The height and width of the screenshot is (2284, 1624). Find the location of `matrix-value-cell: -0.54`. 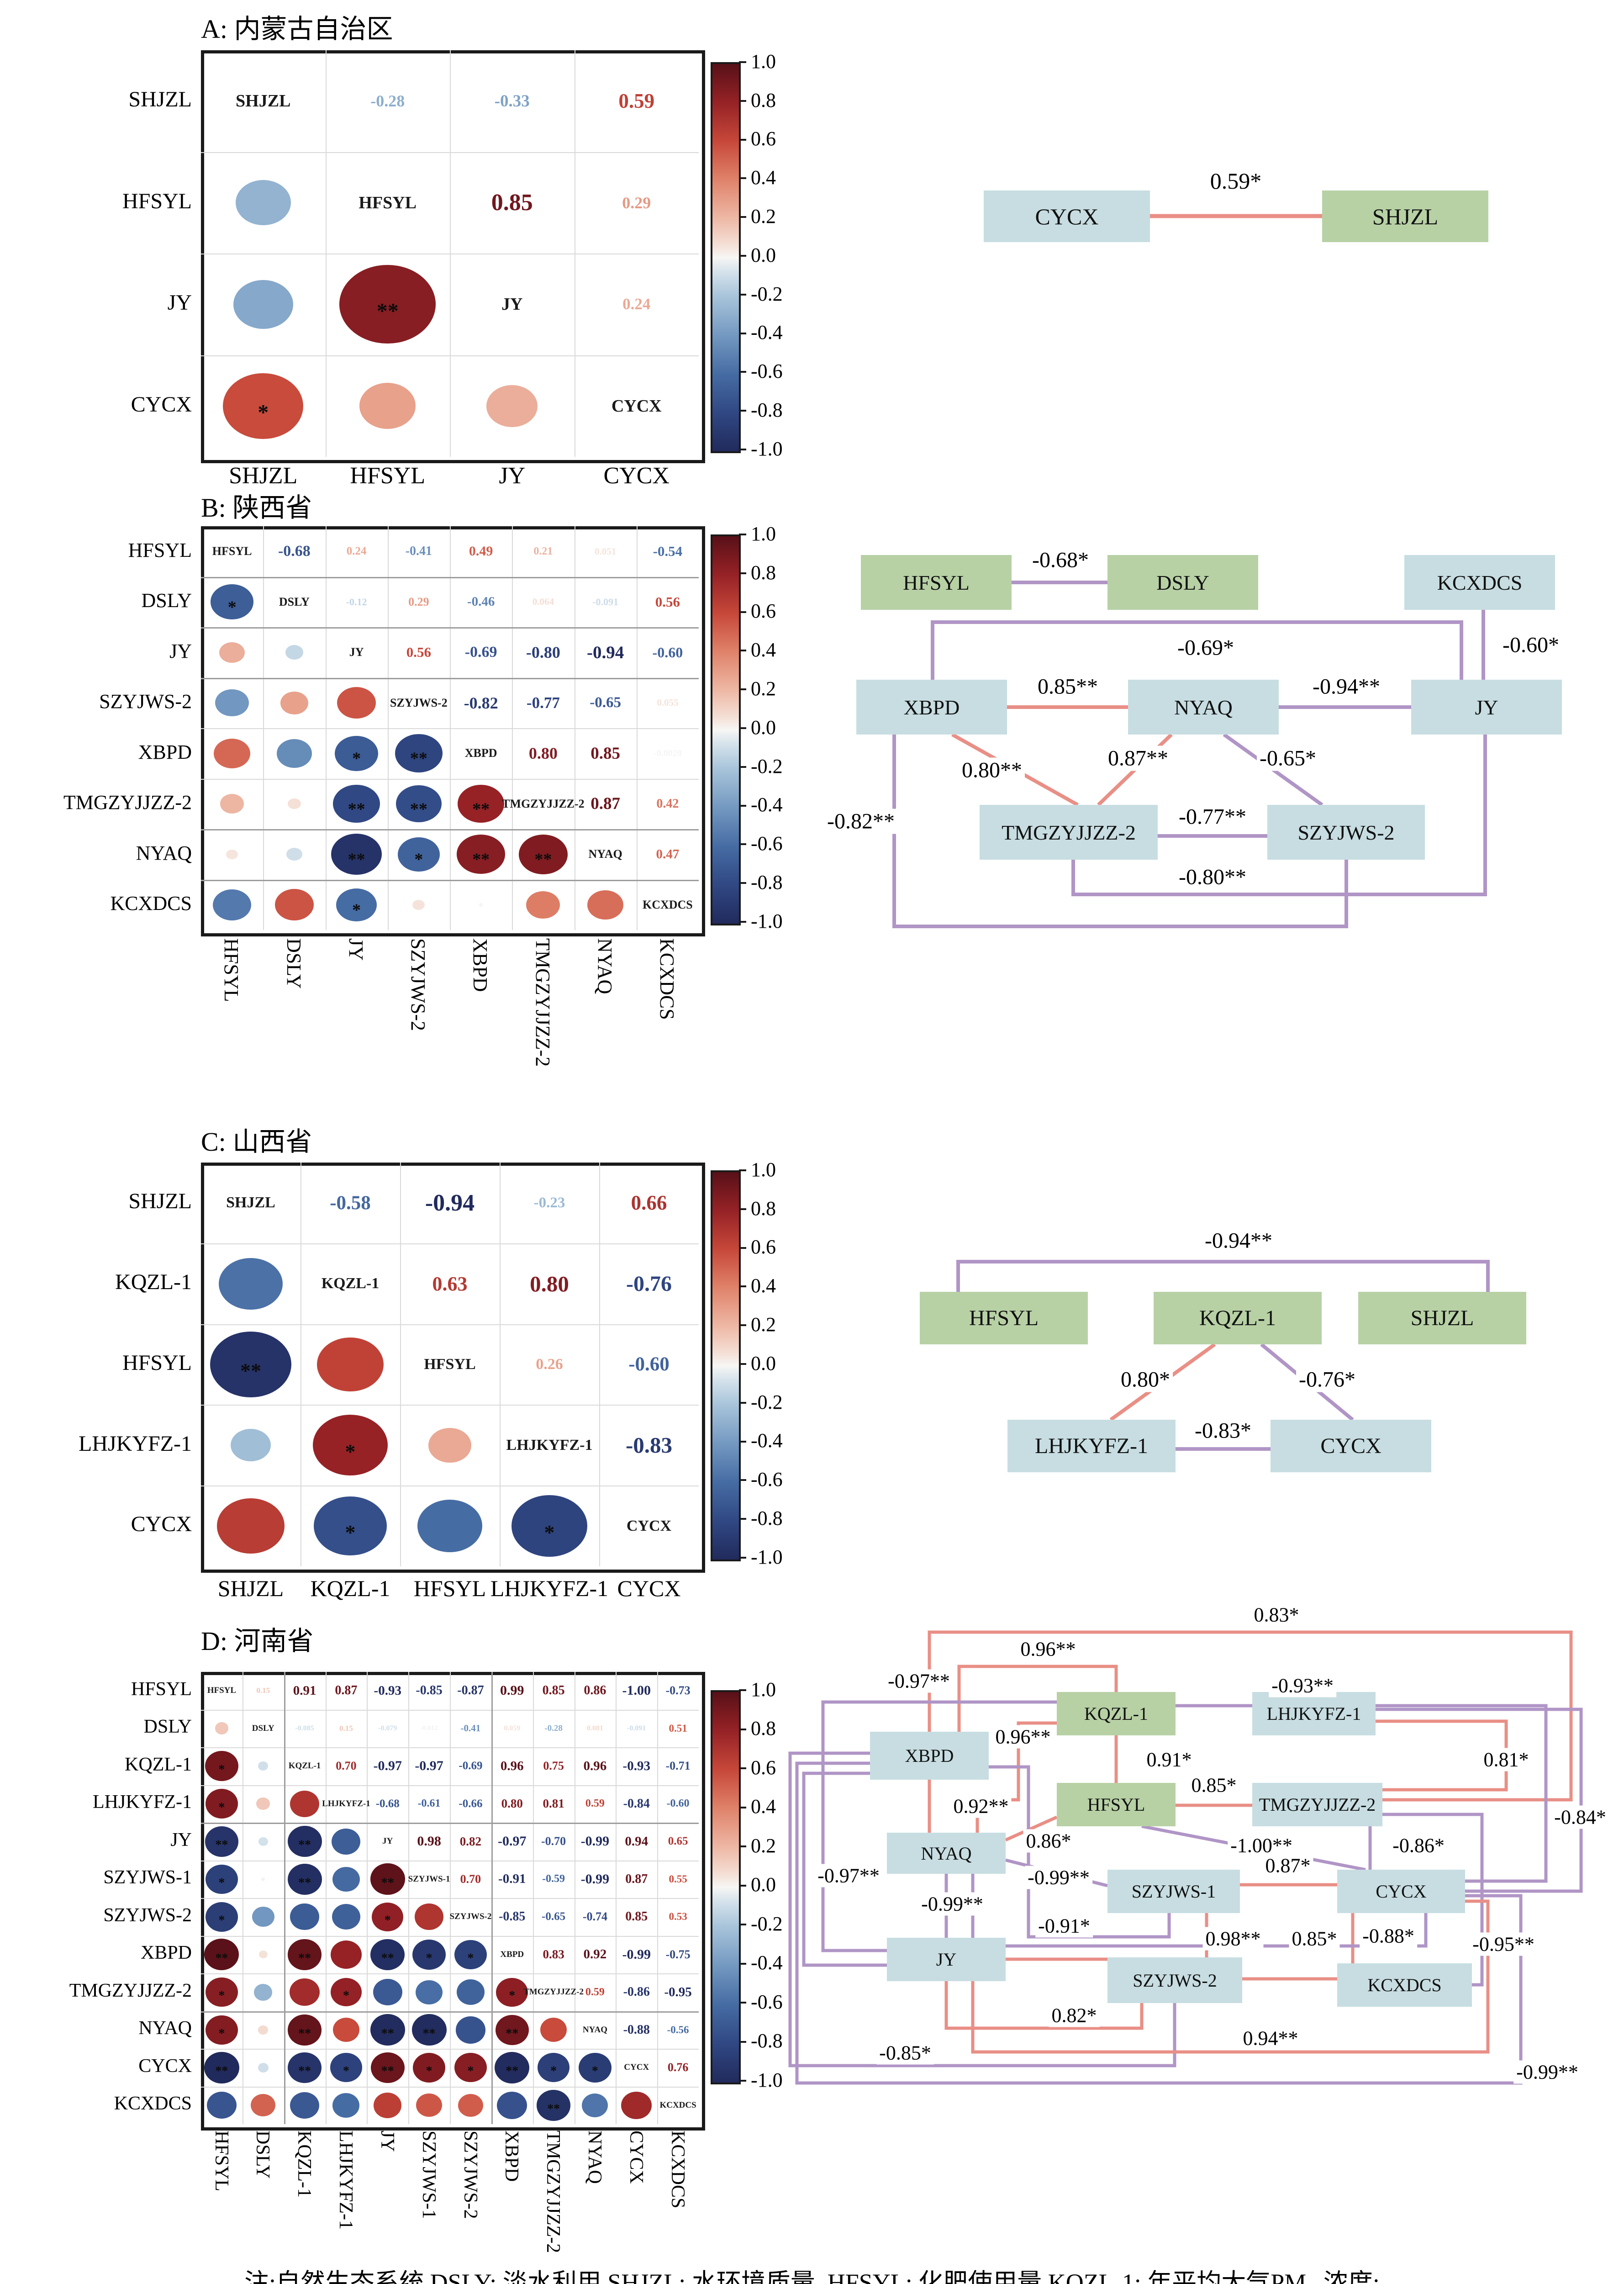

matrix-value-cell: -0.54 is located at coordinates (668, 551).